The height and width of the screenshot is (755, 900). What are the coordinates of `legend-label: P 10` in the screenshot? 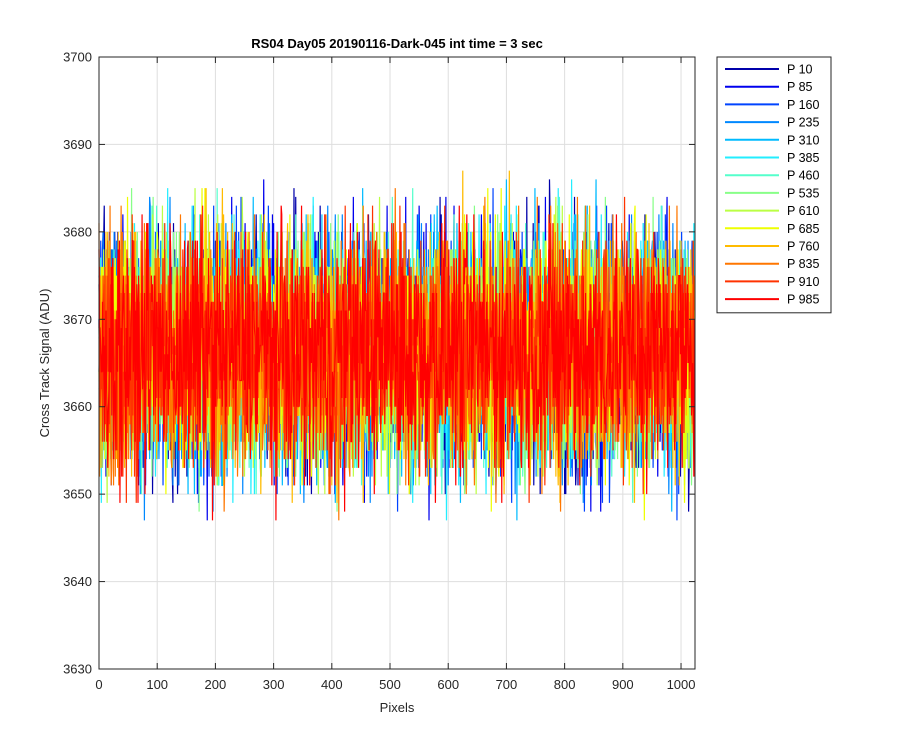 It's located at (800, 70).